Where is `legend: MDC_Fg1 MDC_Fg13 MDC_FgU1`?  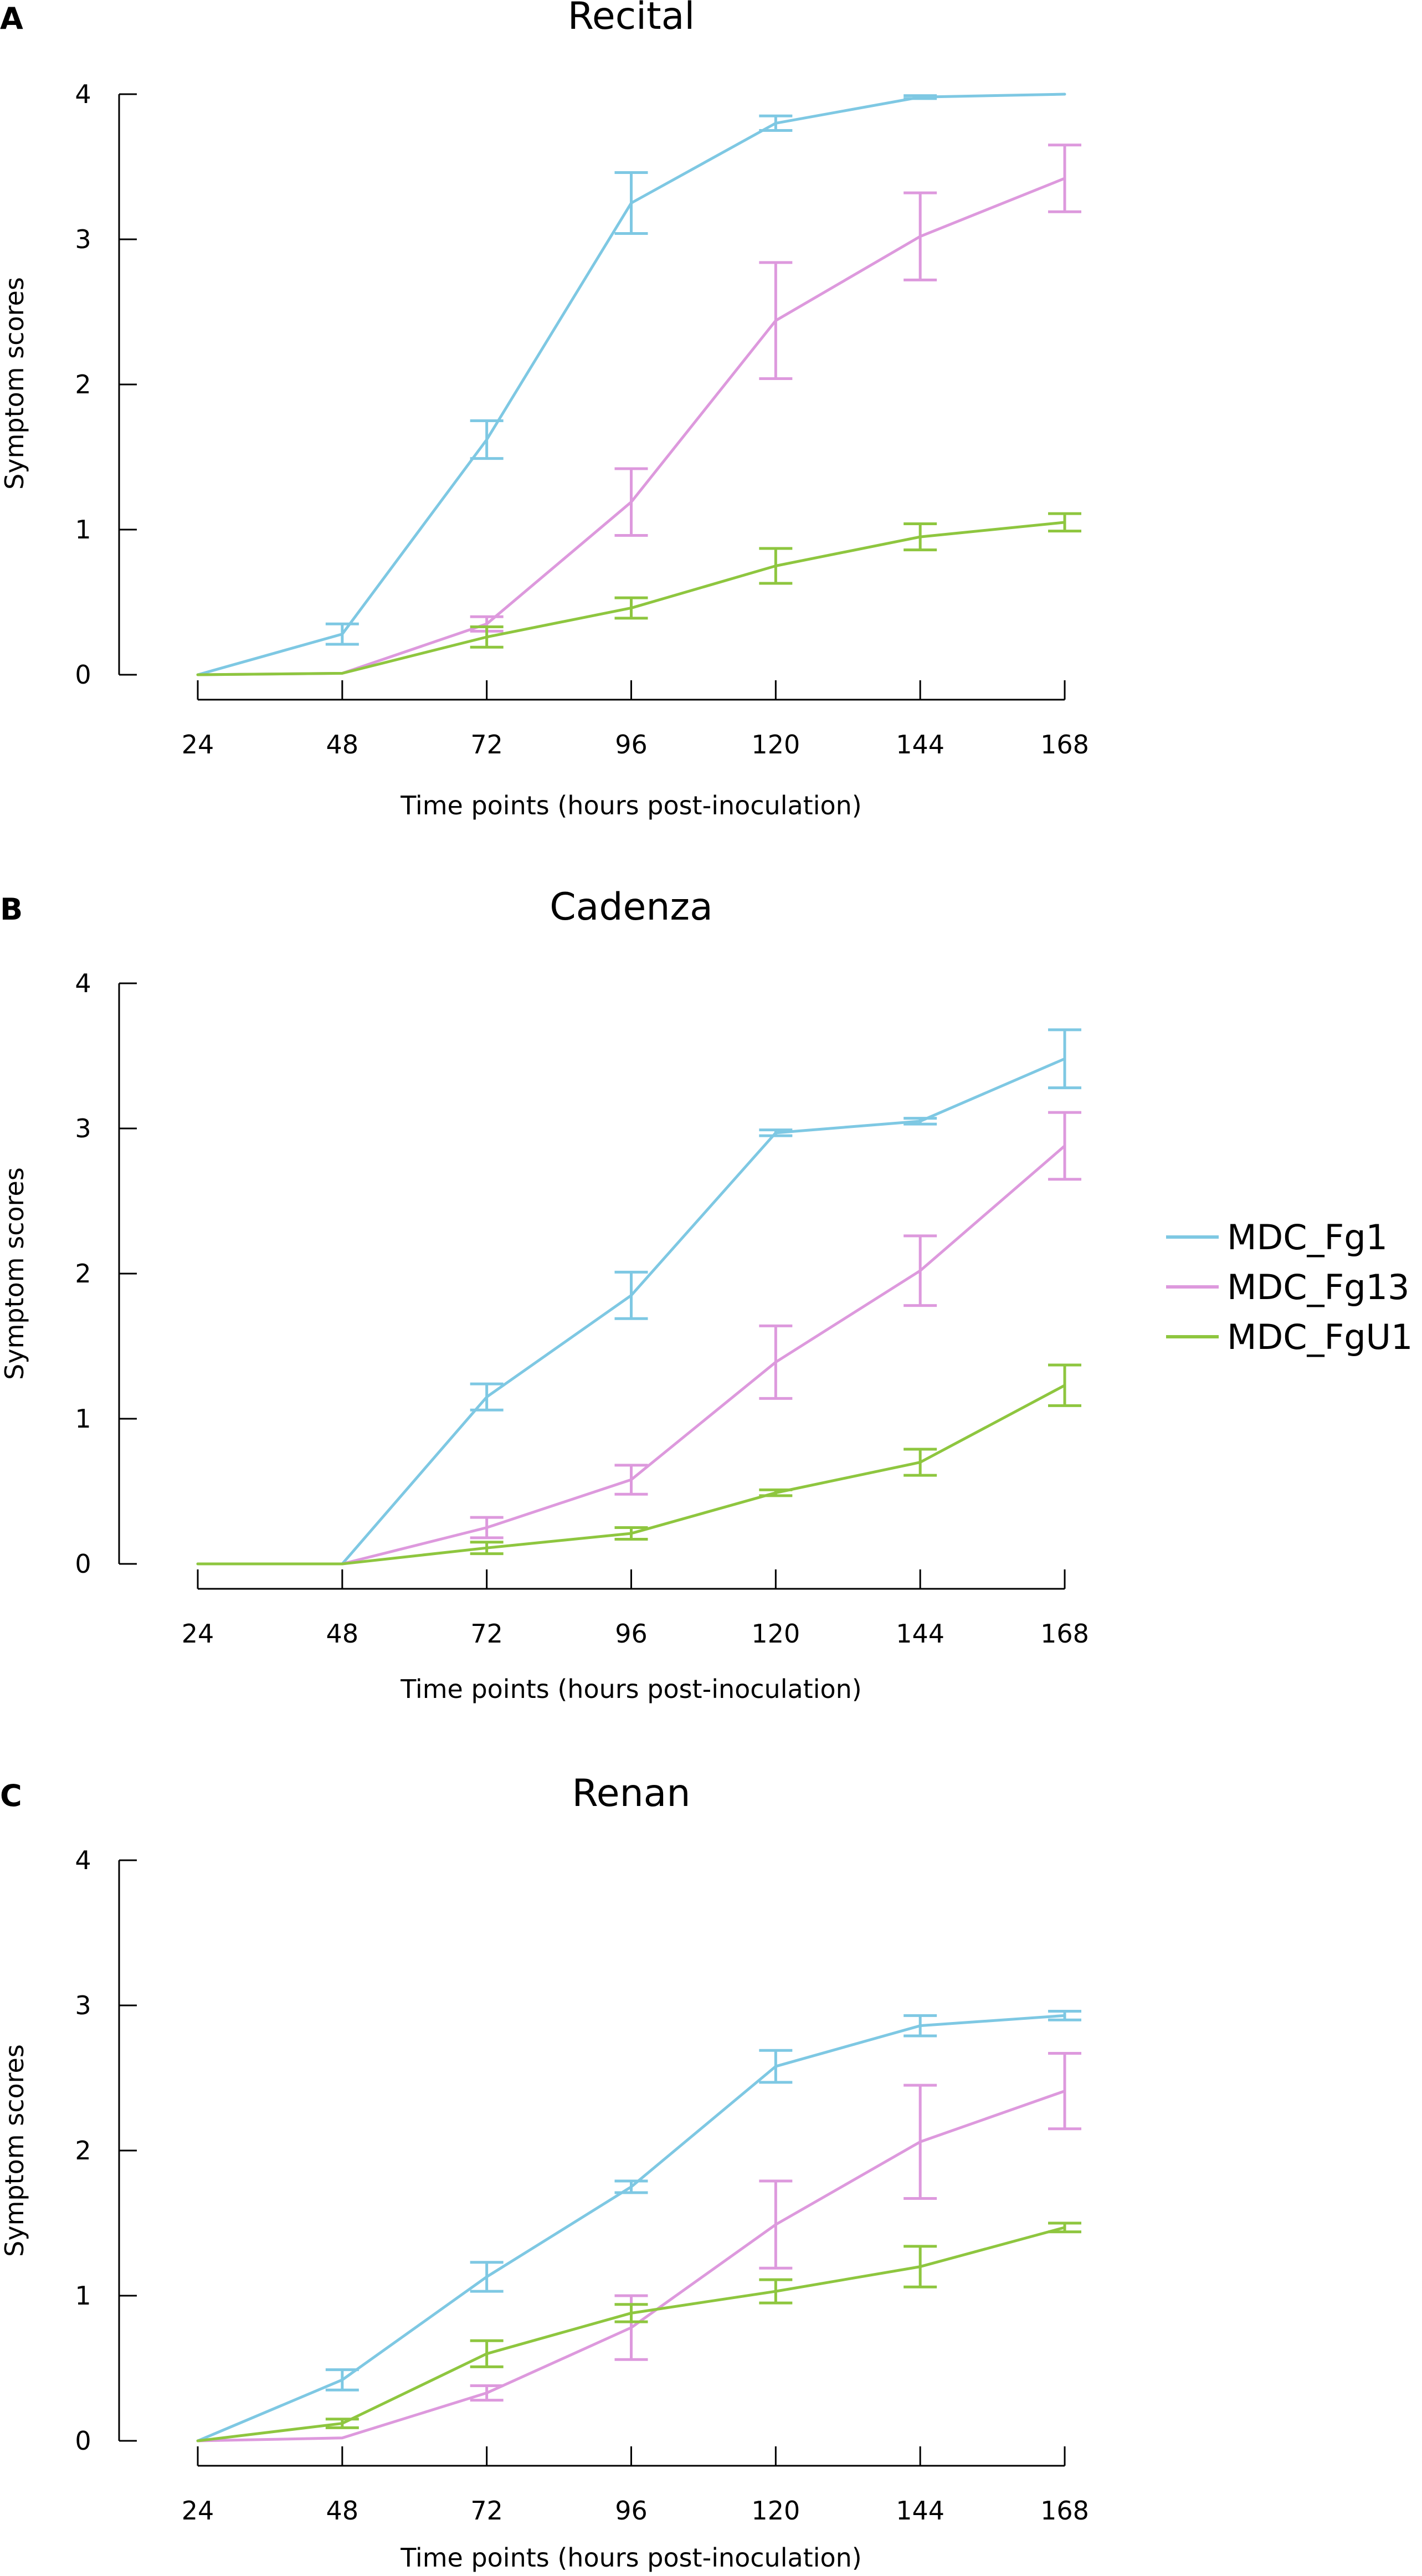
legend: MDC_Fg1 MDC_Fg13 MDC_FgU1 is located at coordinates (1289, 1287).